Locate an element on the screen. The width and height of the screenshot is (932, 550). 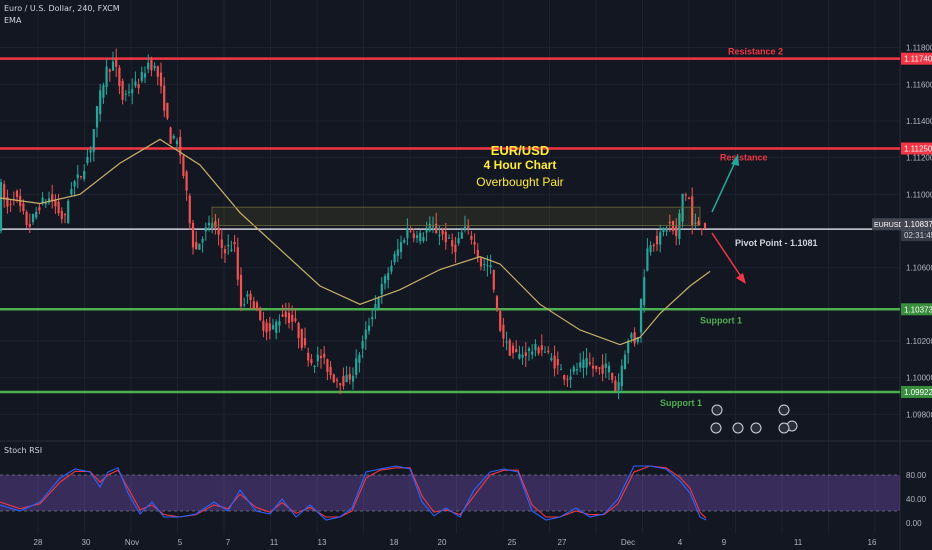
time-tick: 5 is located at coordinates (180, 542).